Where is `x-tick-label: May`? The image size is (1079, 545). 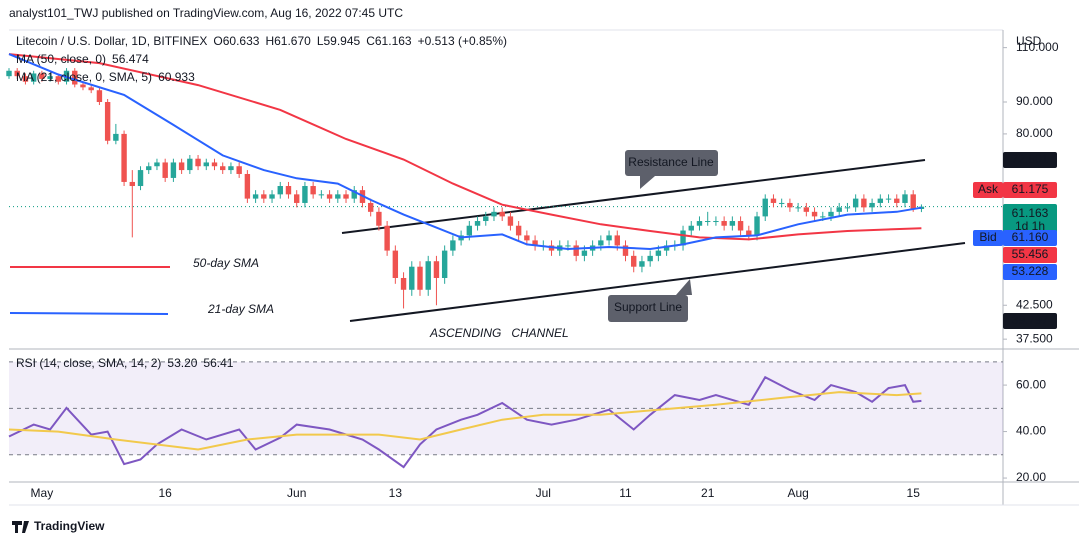
x-tick-label: May is located at coordinates (42, 493).